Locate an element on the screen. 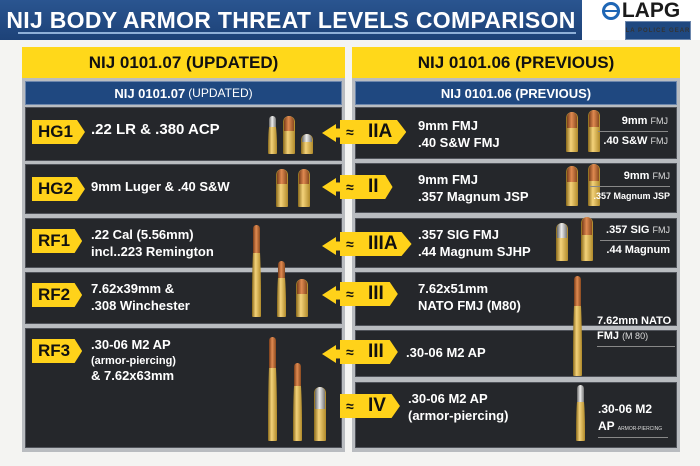 The height and width of the screenshot is (466, 700). l: .40 S&W is located at coordinates (625, 140).